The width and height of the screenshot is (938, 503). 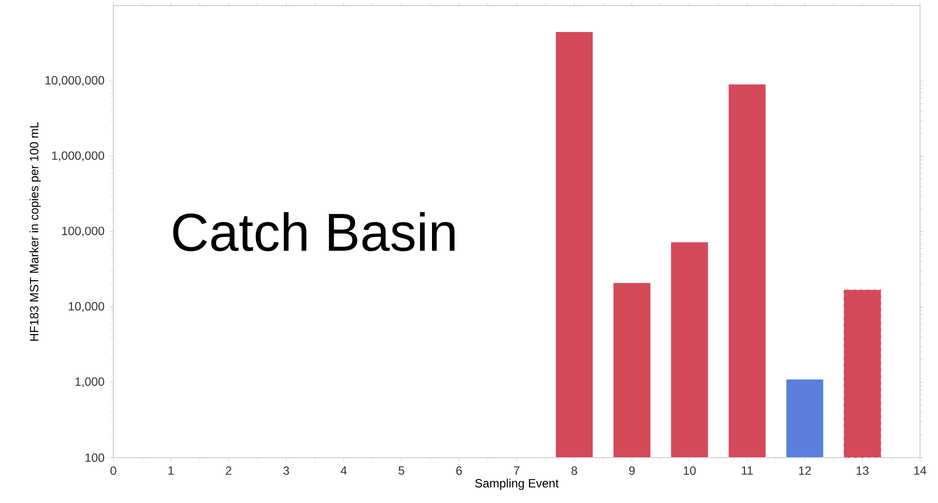 I want to click on x-tick-label: 13, so click(x=862, y=470).